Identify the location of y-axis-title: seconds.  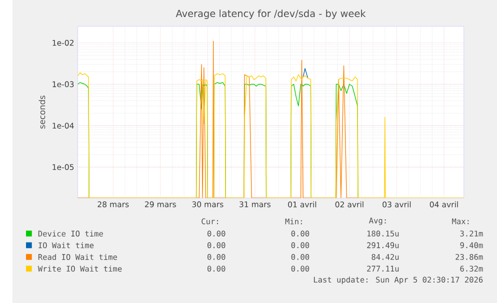
(42, 112).